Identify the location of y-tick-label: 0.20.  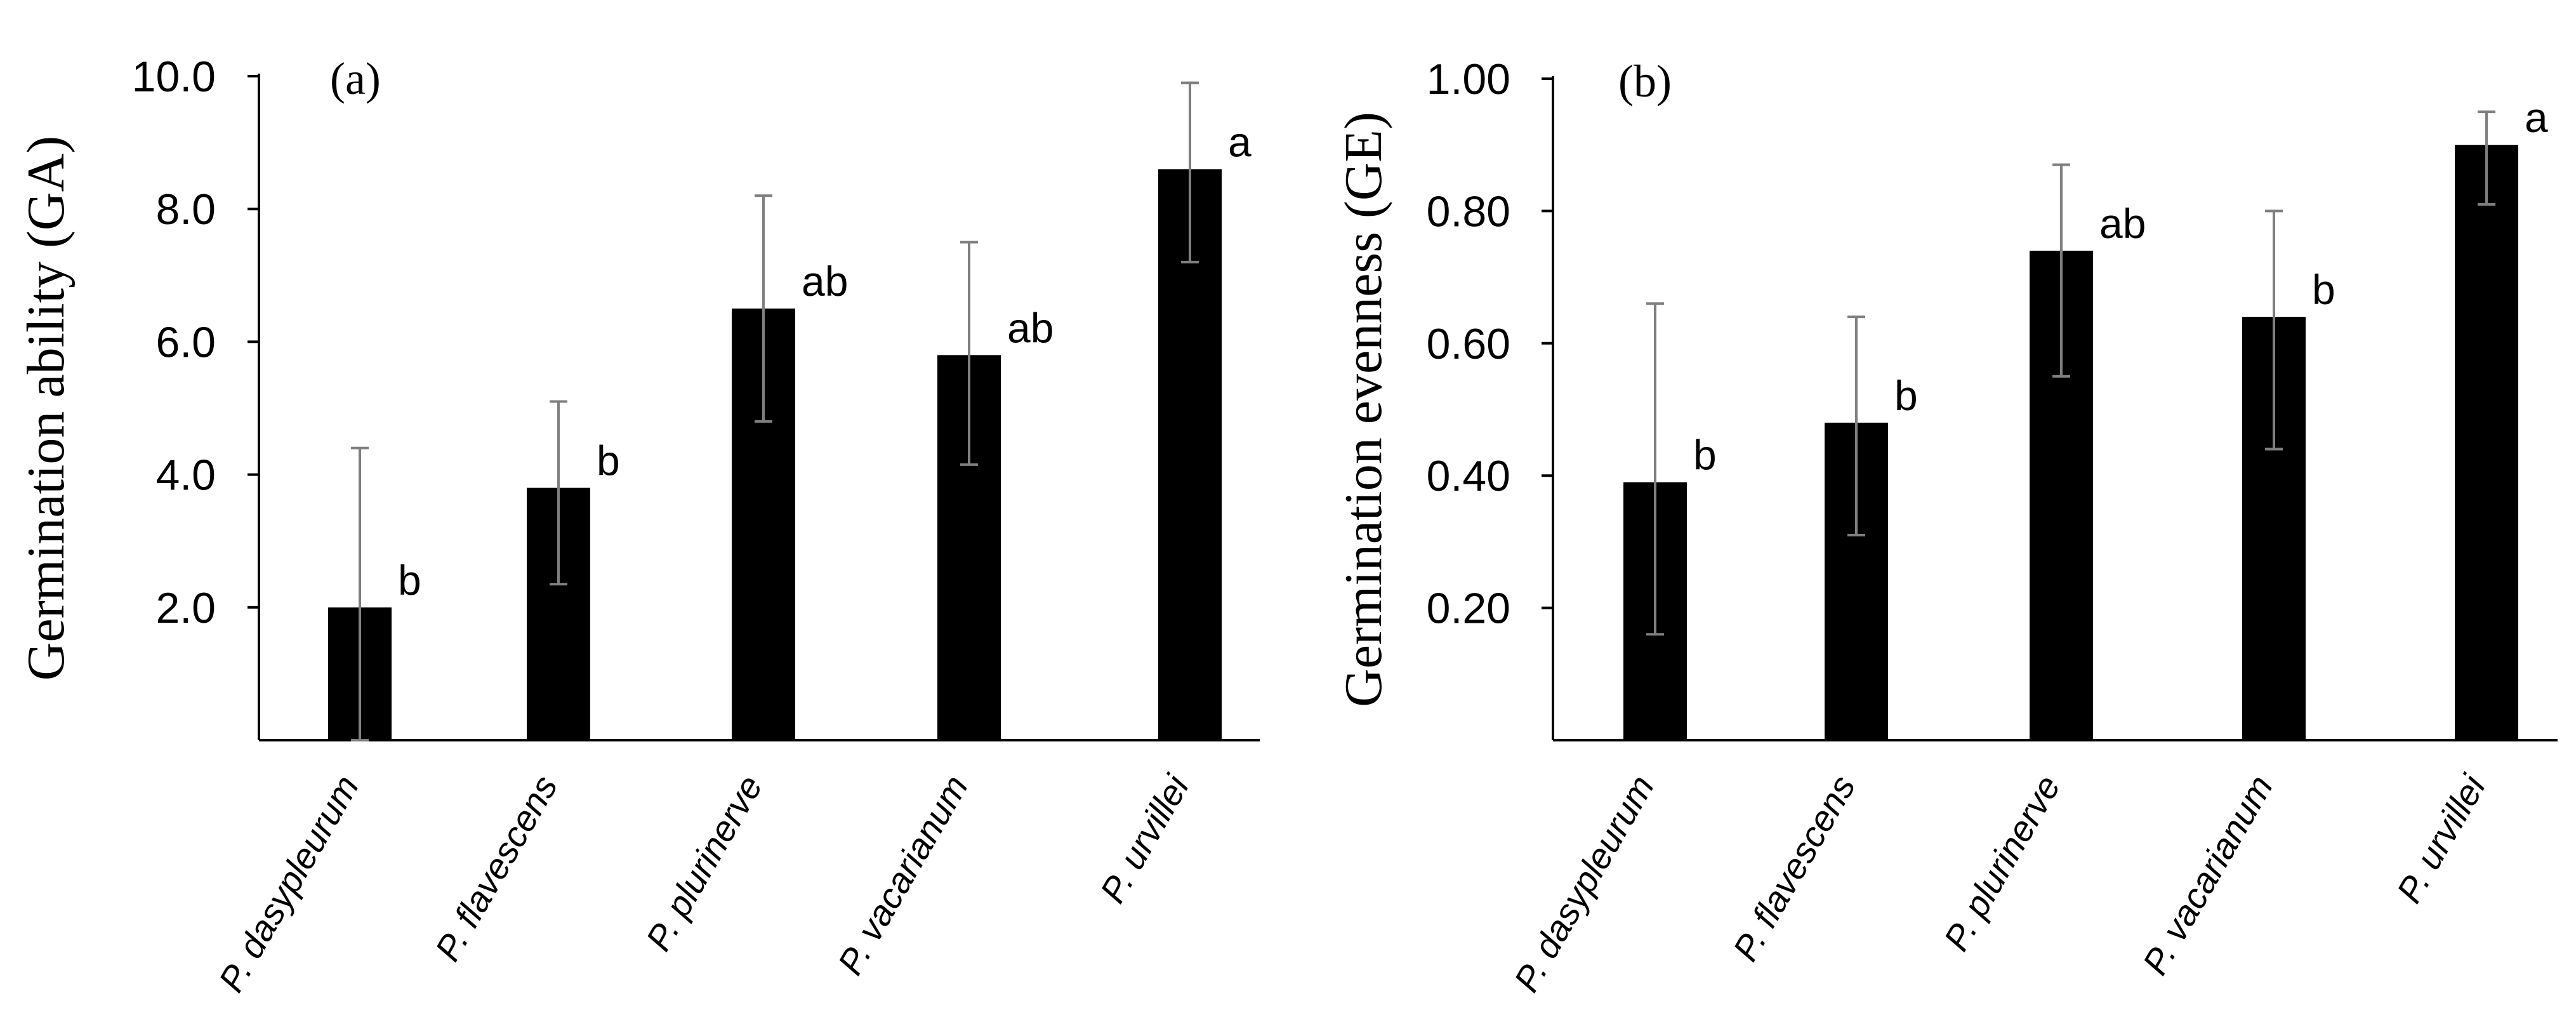
(1469, 609).